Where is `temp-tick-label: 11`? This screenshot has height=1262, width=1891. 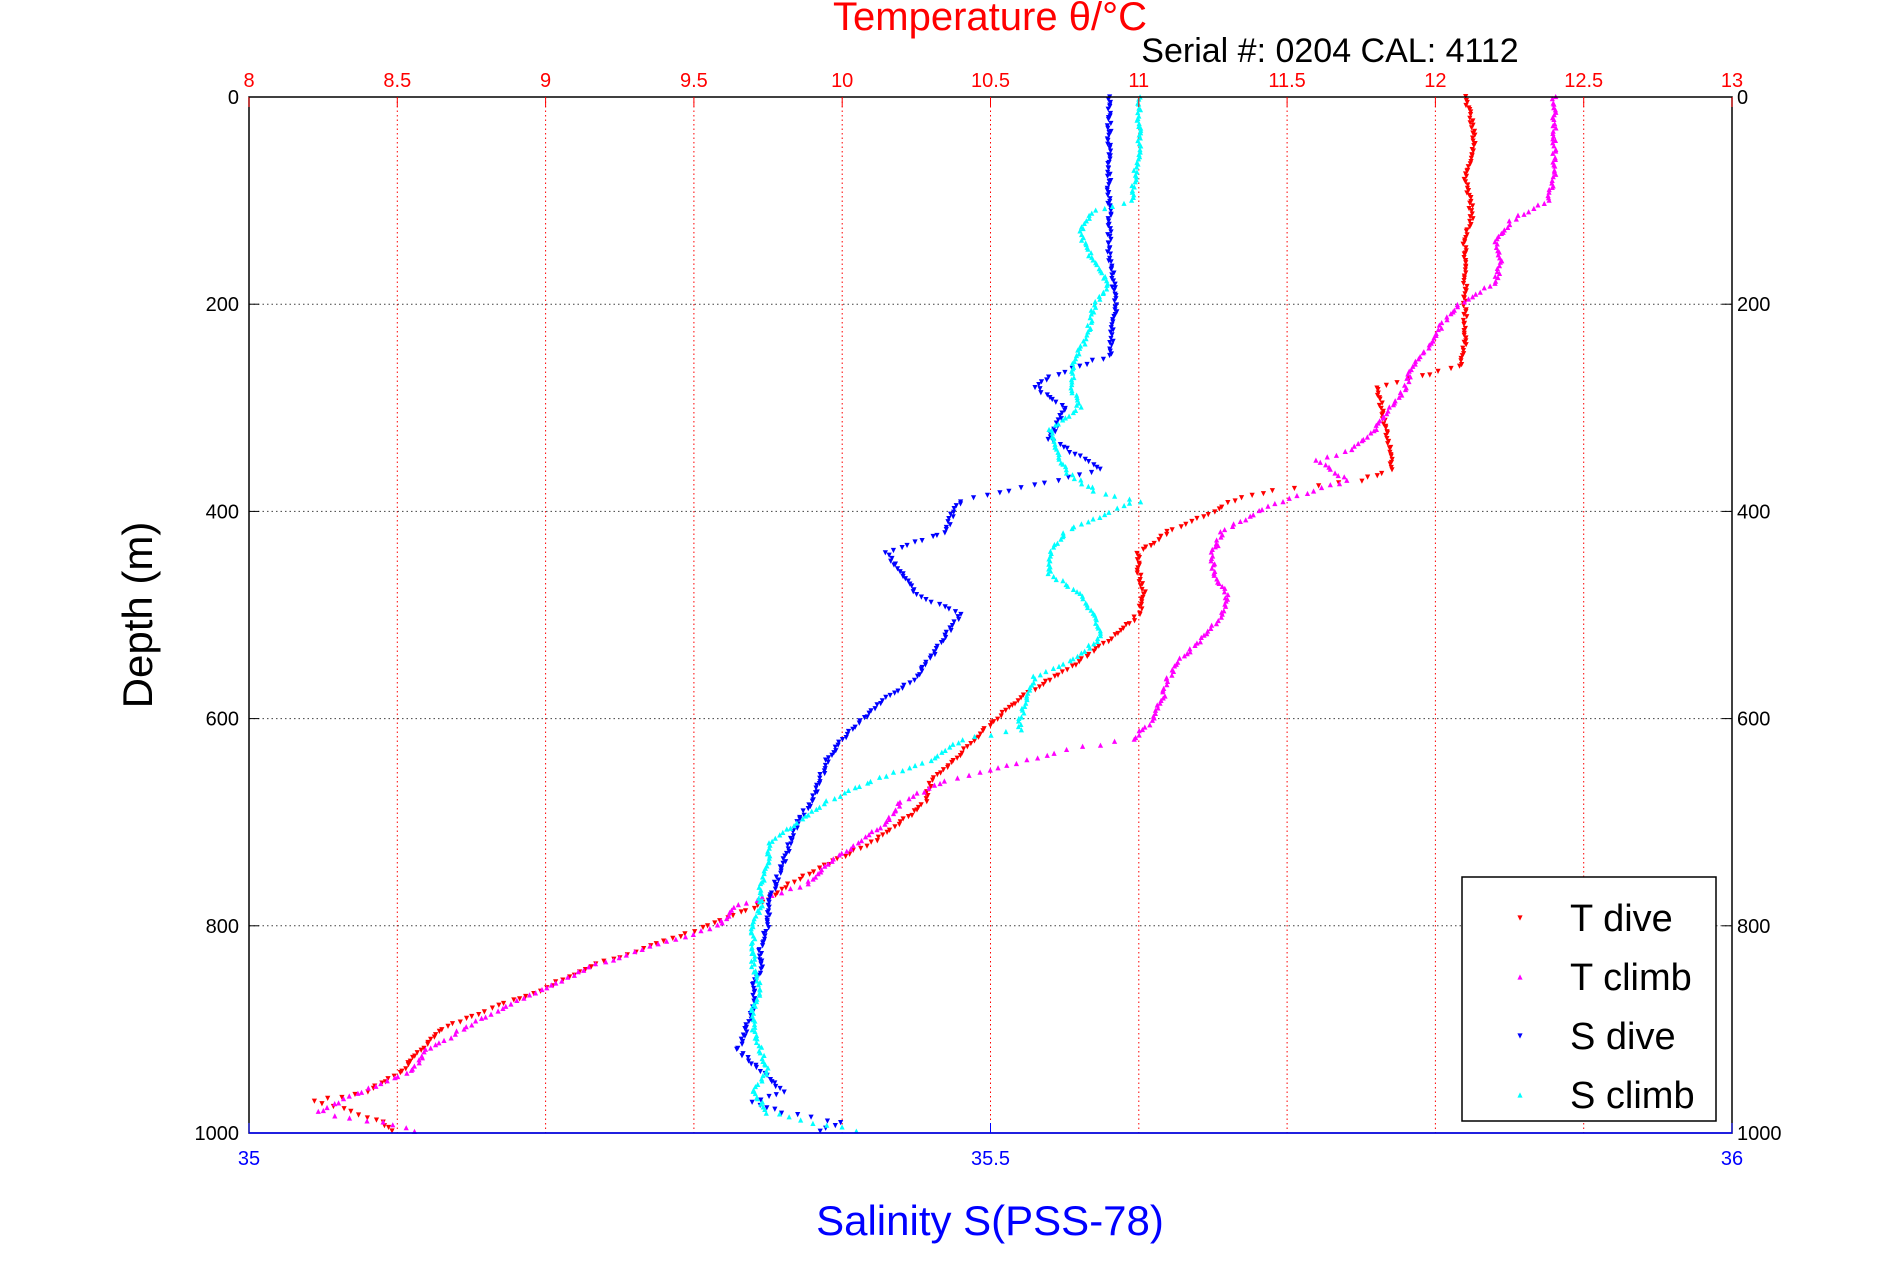
temp-tick-label: 11 is located at coordinates (1138, 81).